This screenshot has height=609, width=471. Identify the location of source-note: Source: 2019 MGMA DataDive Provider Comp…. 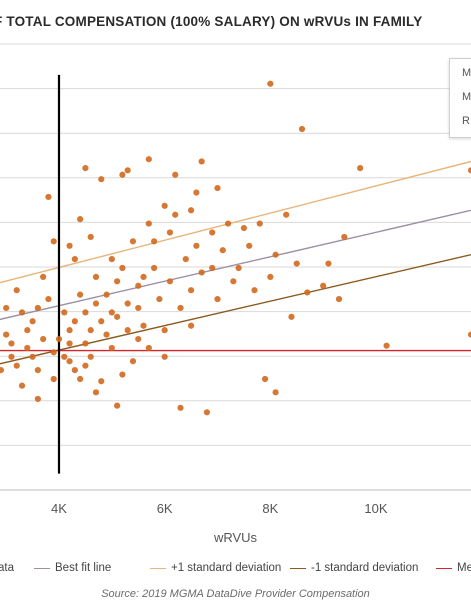
(235, 594).